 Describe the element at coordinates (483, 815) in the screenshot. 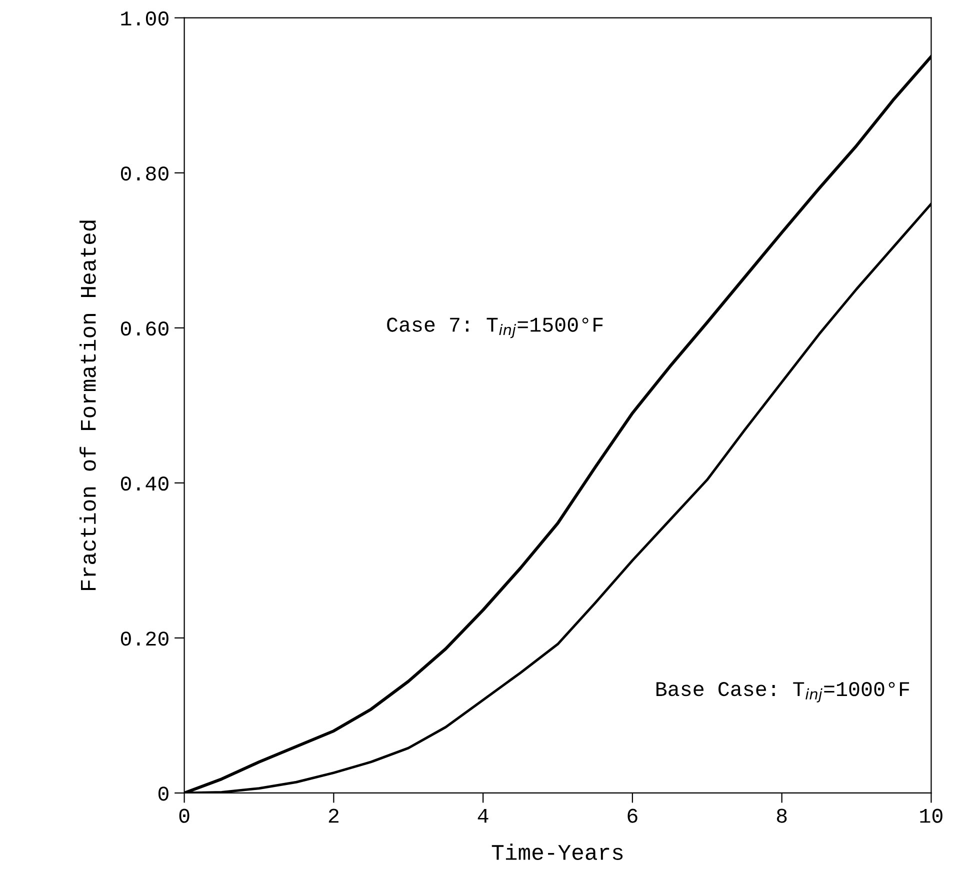

I see `x-tick-label: 4` at that location.